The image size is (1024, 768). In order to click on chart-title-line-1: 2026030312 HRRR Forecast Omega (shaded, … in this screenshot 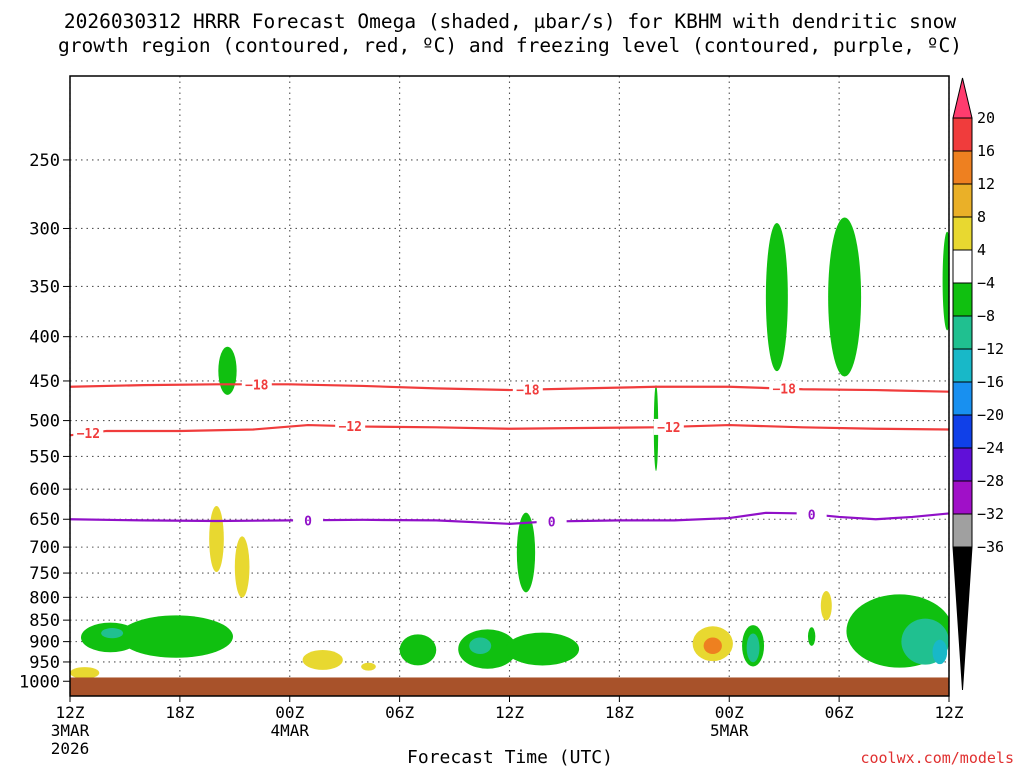, I will do `click(510, 21)`.